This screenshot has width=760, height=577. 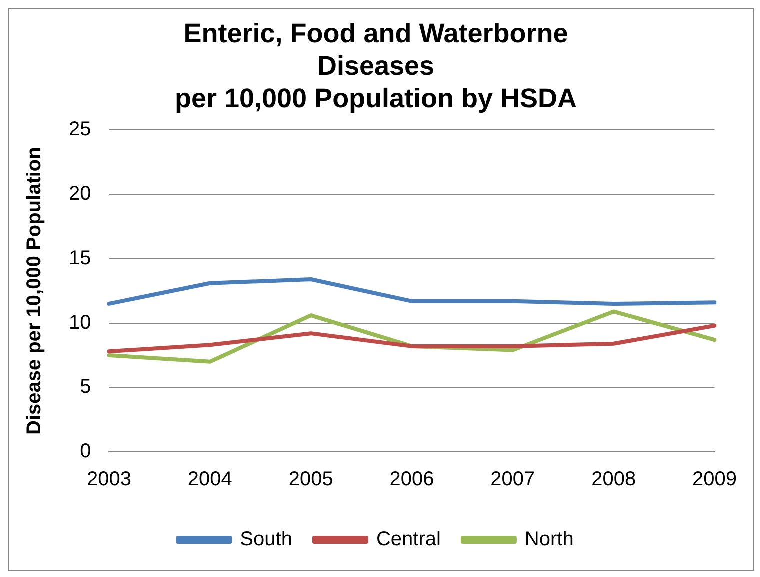 What do you see at coordinates (109, 479) in the screenshot?
I see `x-tick-label: 2003` at bounding box center [109, 479].